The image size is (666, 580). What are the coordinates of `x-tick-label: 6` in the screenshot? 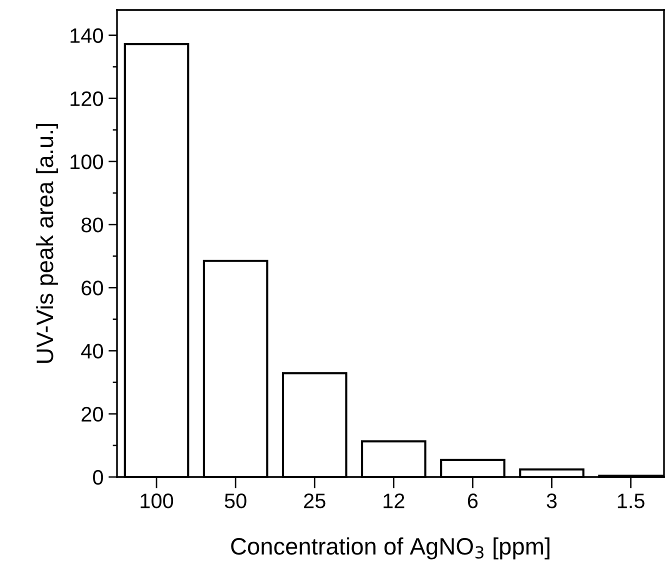 It's located at (473, 501).